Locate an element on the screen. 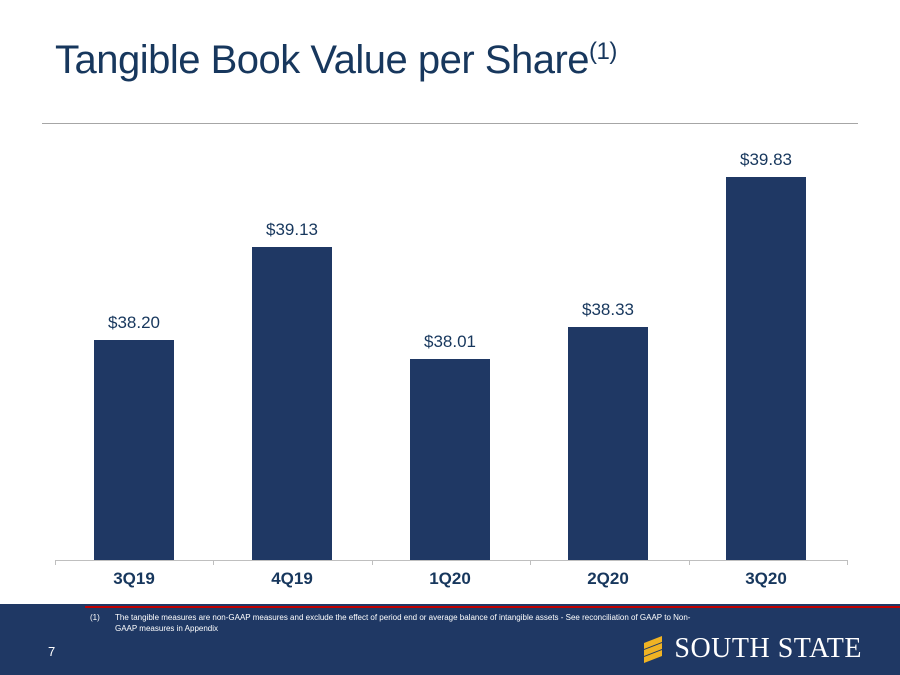  bar-4Q19 is located at coordinates (292, 403).